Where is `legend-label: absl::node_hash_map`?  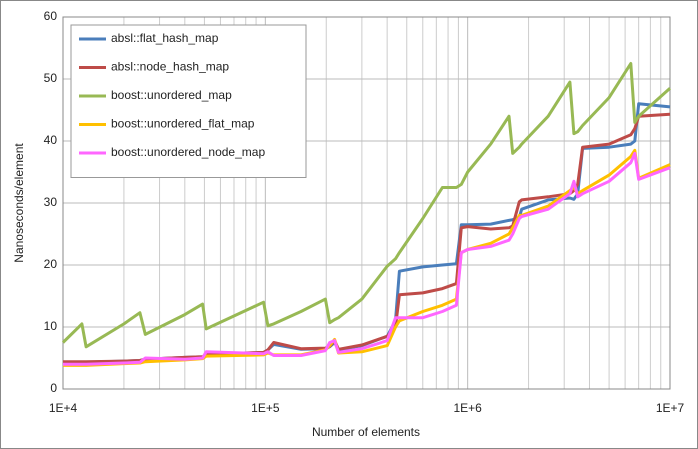 legend-label: absl::node_hash_map is located at coordinates (170, 67).